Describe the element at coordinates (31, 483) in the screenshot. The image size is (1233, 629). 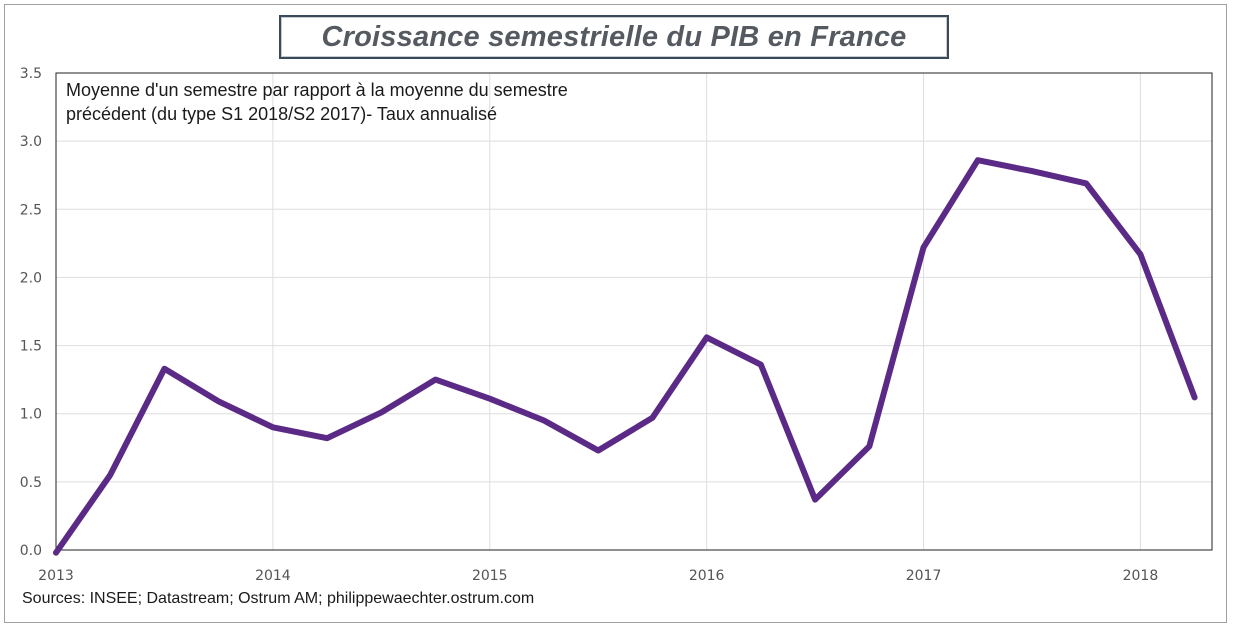
I see `y-tick-label: 0.5` at that location.